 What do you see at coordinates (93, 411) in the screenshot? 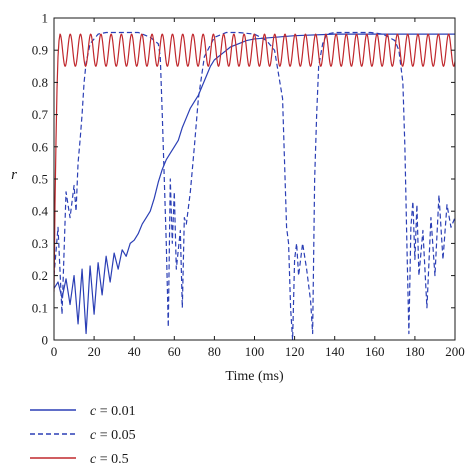
I see `legend-var-0: c` at bounding box center [93, 411].